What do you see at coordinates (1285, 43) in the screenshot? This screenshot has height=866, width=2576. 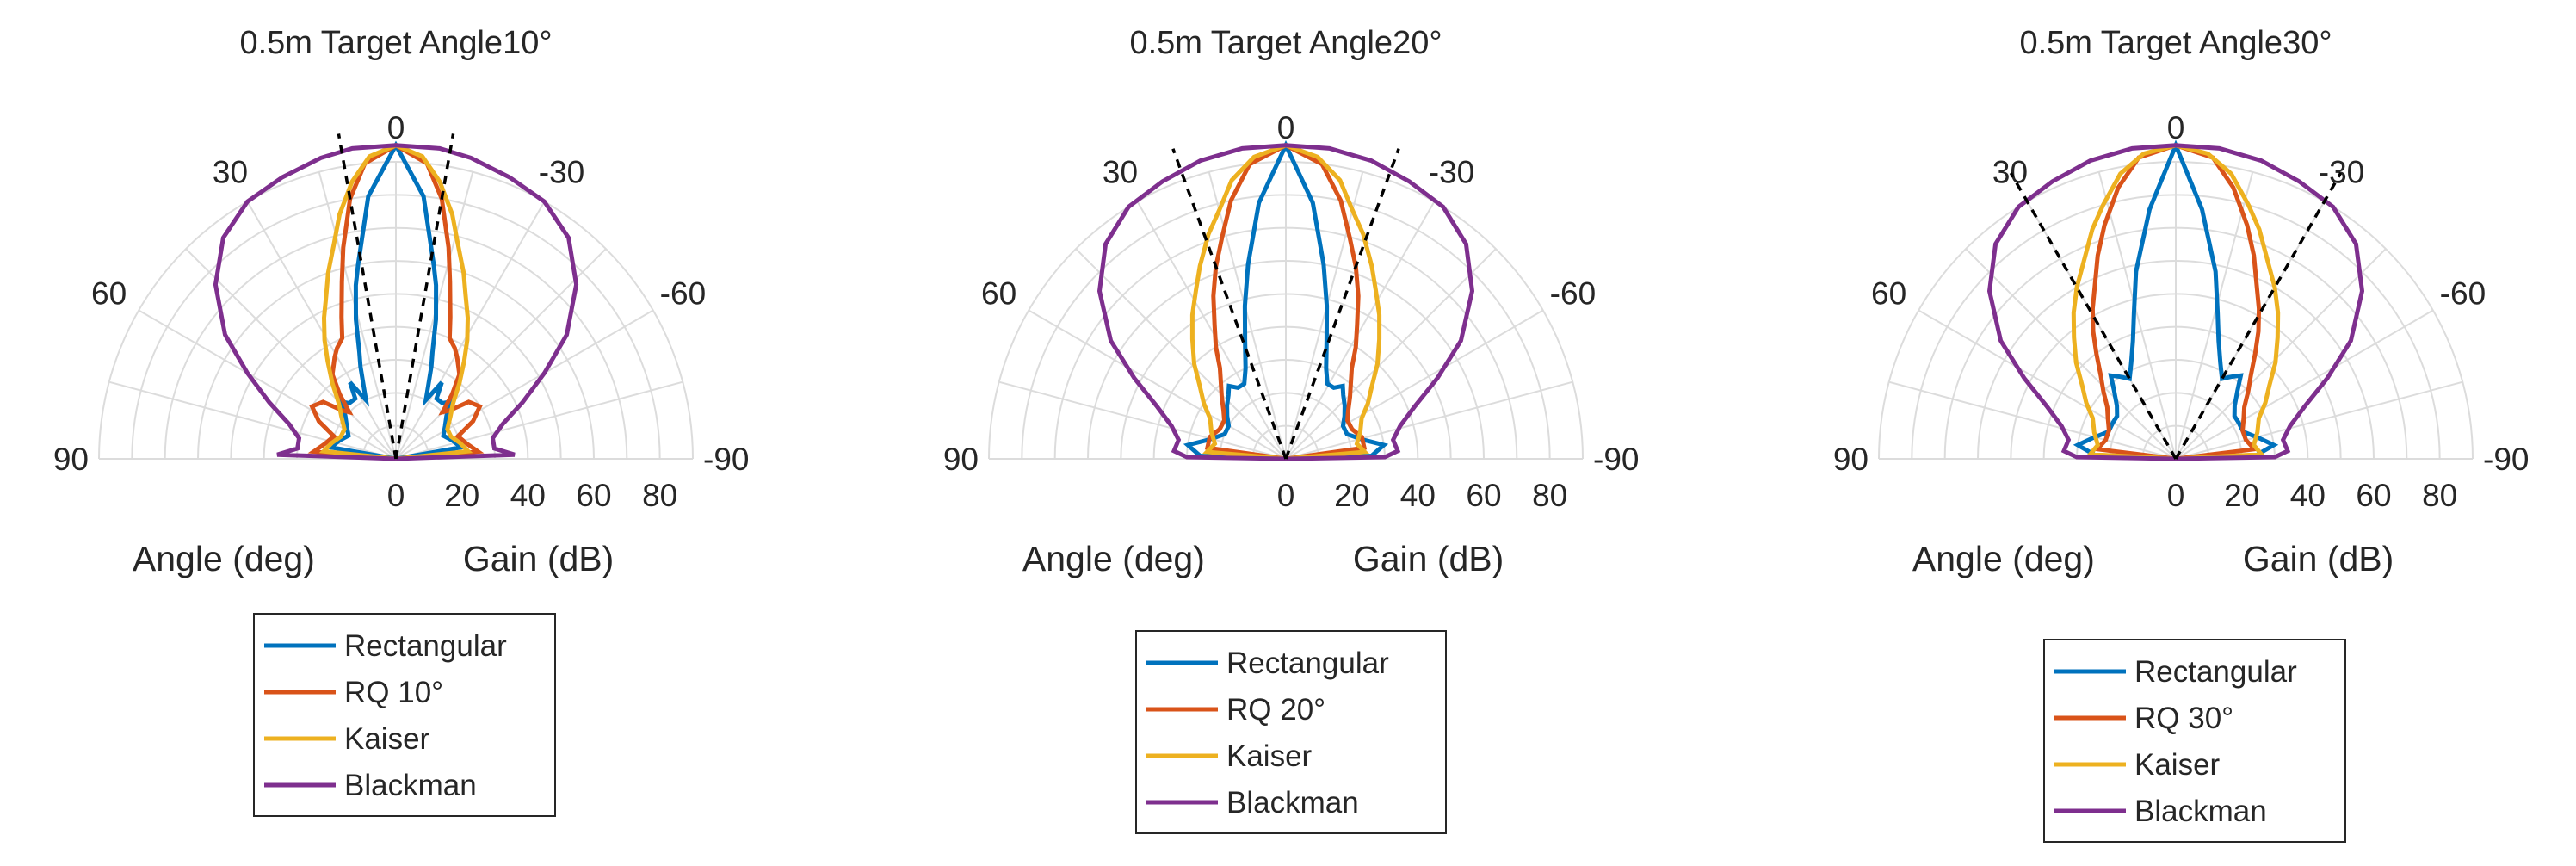 I see `chart-title: 0.5m Target Angle20°` at bounding box center [1285, 43].